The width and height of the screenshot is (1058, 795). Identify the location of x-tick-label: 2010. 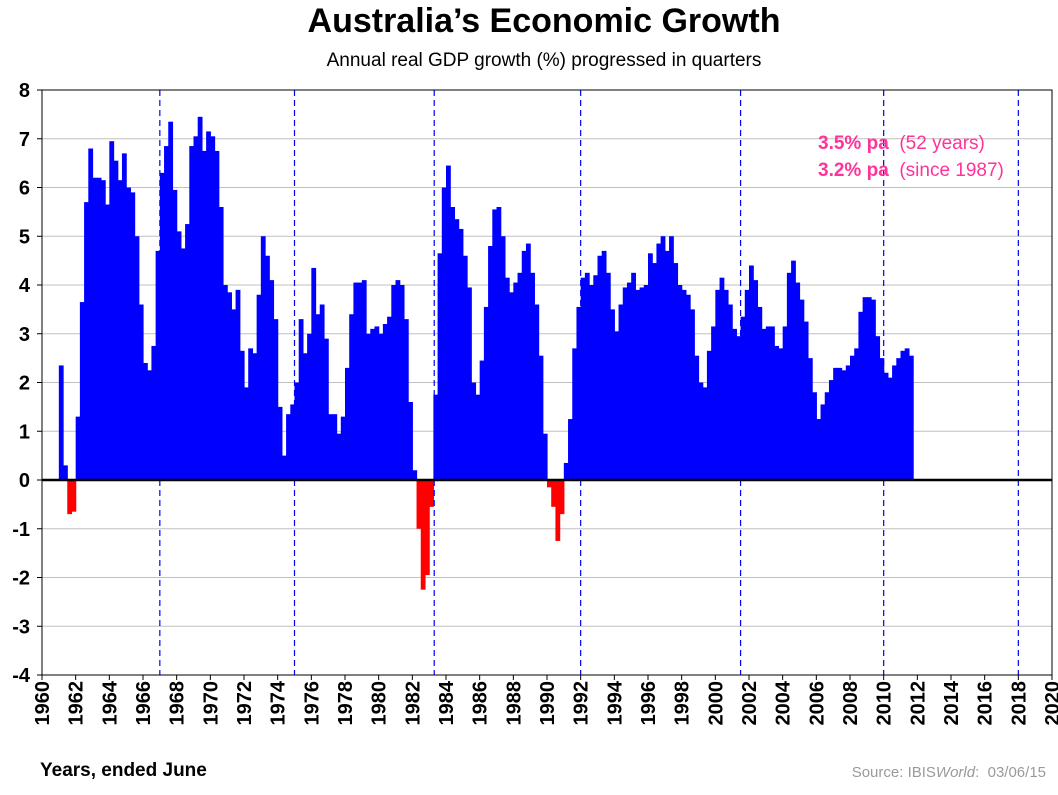
(885, 703).